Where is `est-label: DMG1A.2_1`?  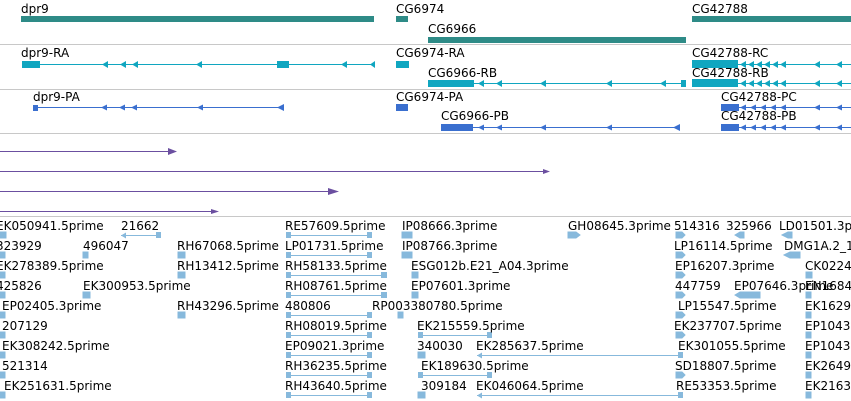
est-label: DMG1A.2_1 is located at coordinates (817, 246).